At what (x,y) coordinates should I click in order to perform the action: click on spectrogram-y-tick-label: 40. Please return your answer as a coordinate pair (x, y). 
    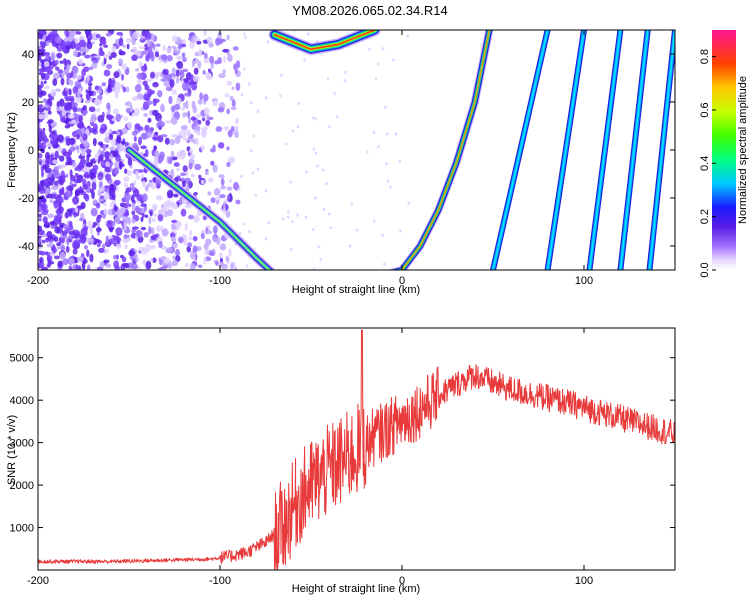
    Looking at the image, I should click on (28, 55).